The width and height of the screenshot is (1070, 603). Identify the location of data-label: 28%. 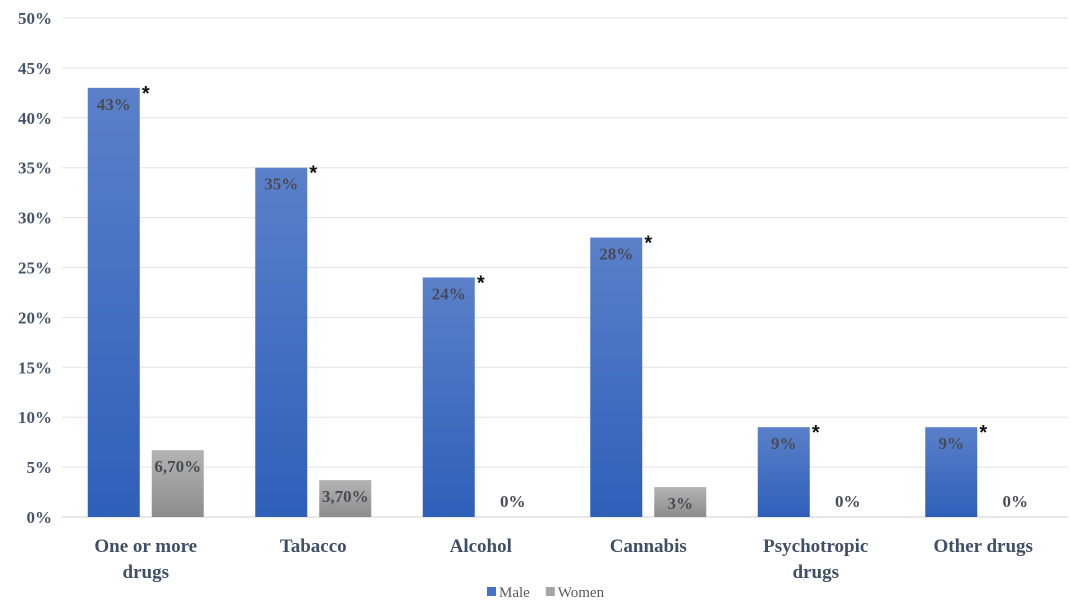
(616, 254).